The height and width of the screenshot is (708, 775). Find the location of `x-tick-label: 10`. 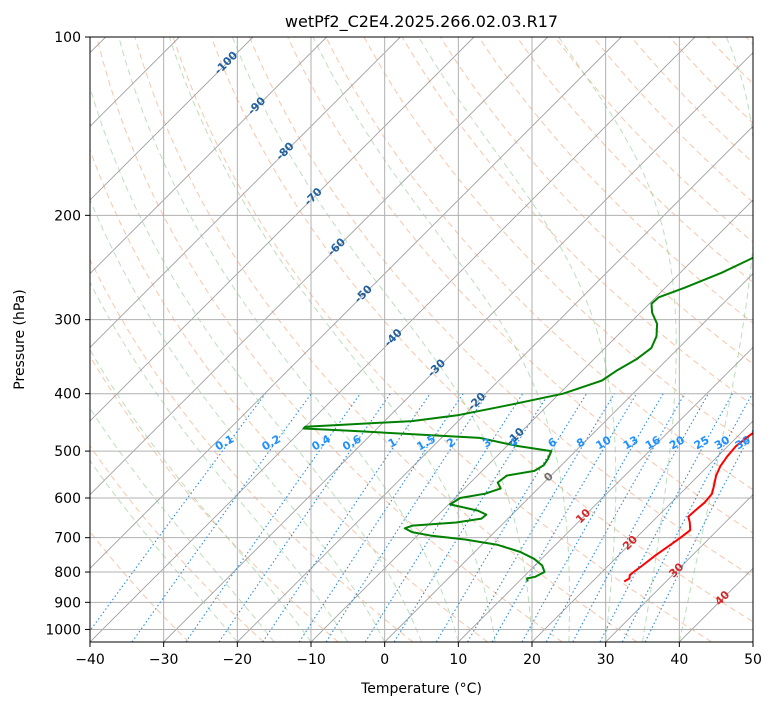

x-tick-label: 10 is located at coordinates (458, 660).